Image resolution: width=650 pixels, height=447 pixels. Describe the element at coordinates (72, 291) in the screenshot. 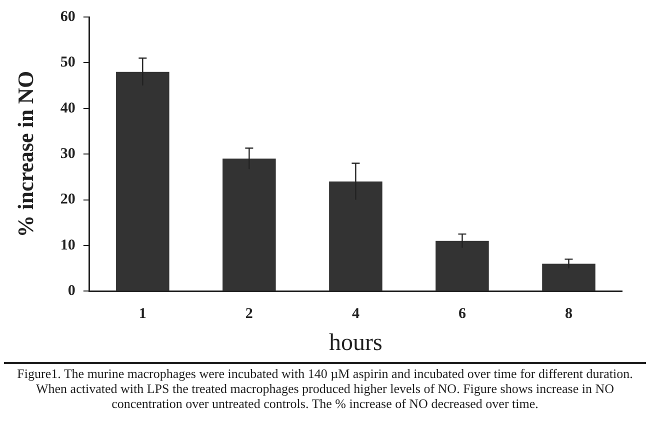

I see `y-tick-label: 0` at that location.